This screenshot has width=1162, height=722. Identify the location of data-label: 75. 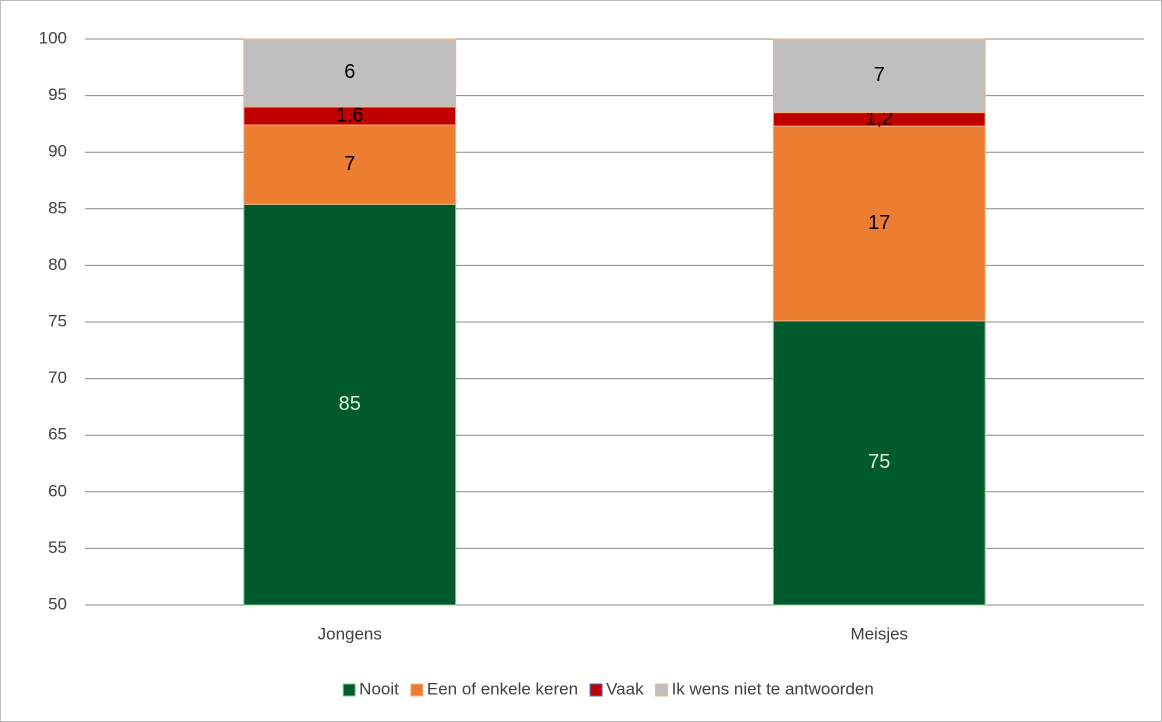
(879, 462).